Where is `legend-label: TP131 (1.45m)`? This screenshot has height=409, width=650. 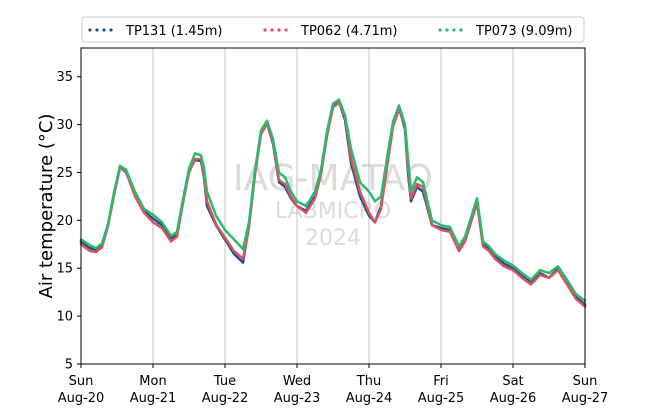
legend-label: TP131 (1.45m) is located at coordinates (173, 31).